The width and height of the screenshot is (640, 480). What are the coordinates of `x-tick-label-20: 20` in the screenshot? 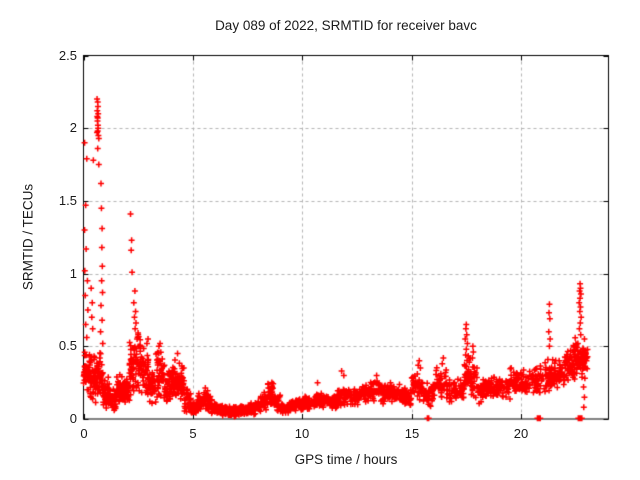 It's located at (521, 433).